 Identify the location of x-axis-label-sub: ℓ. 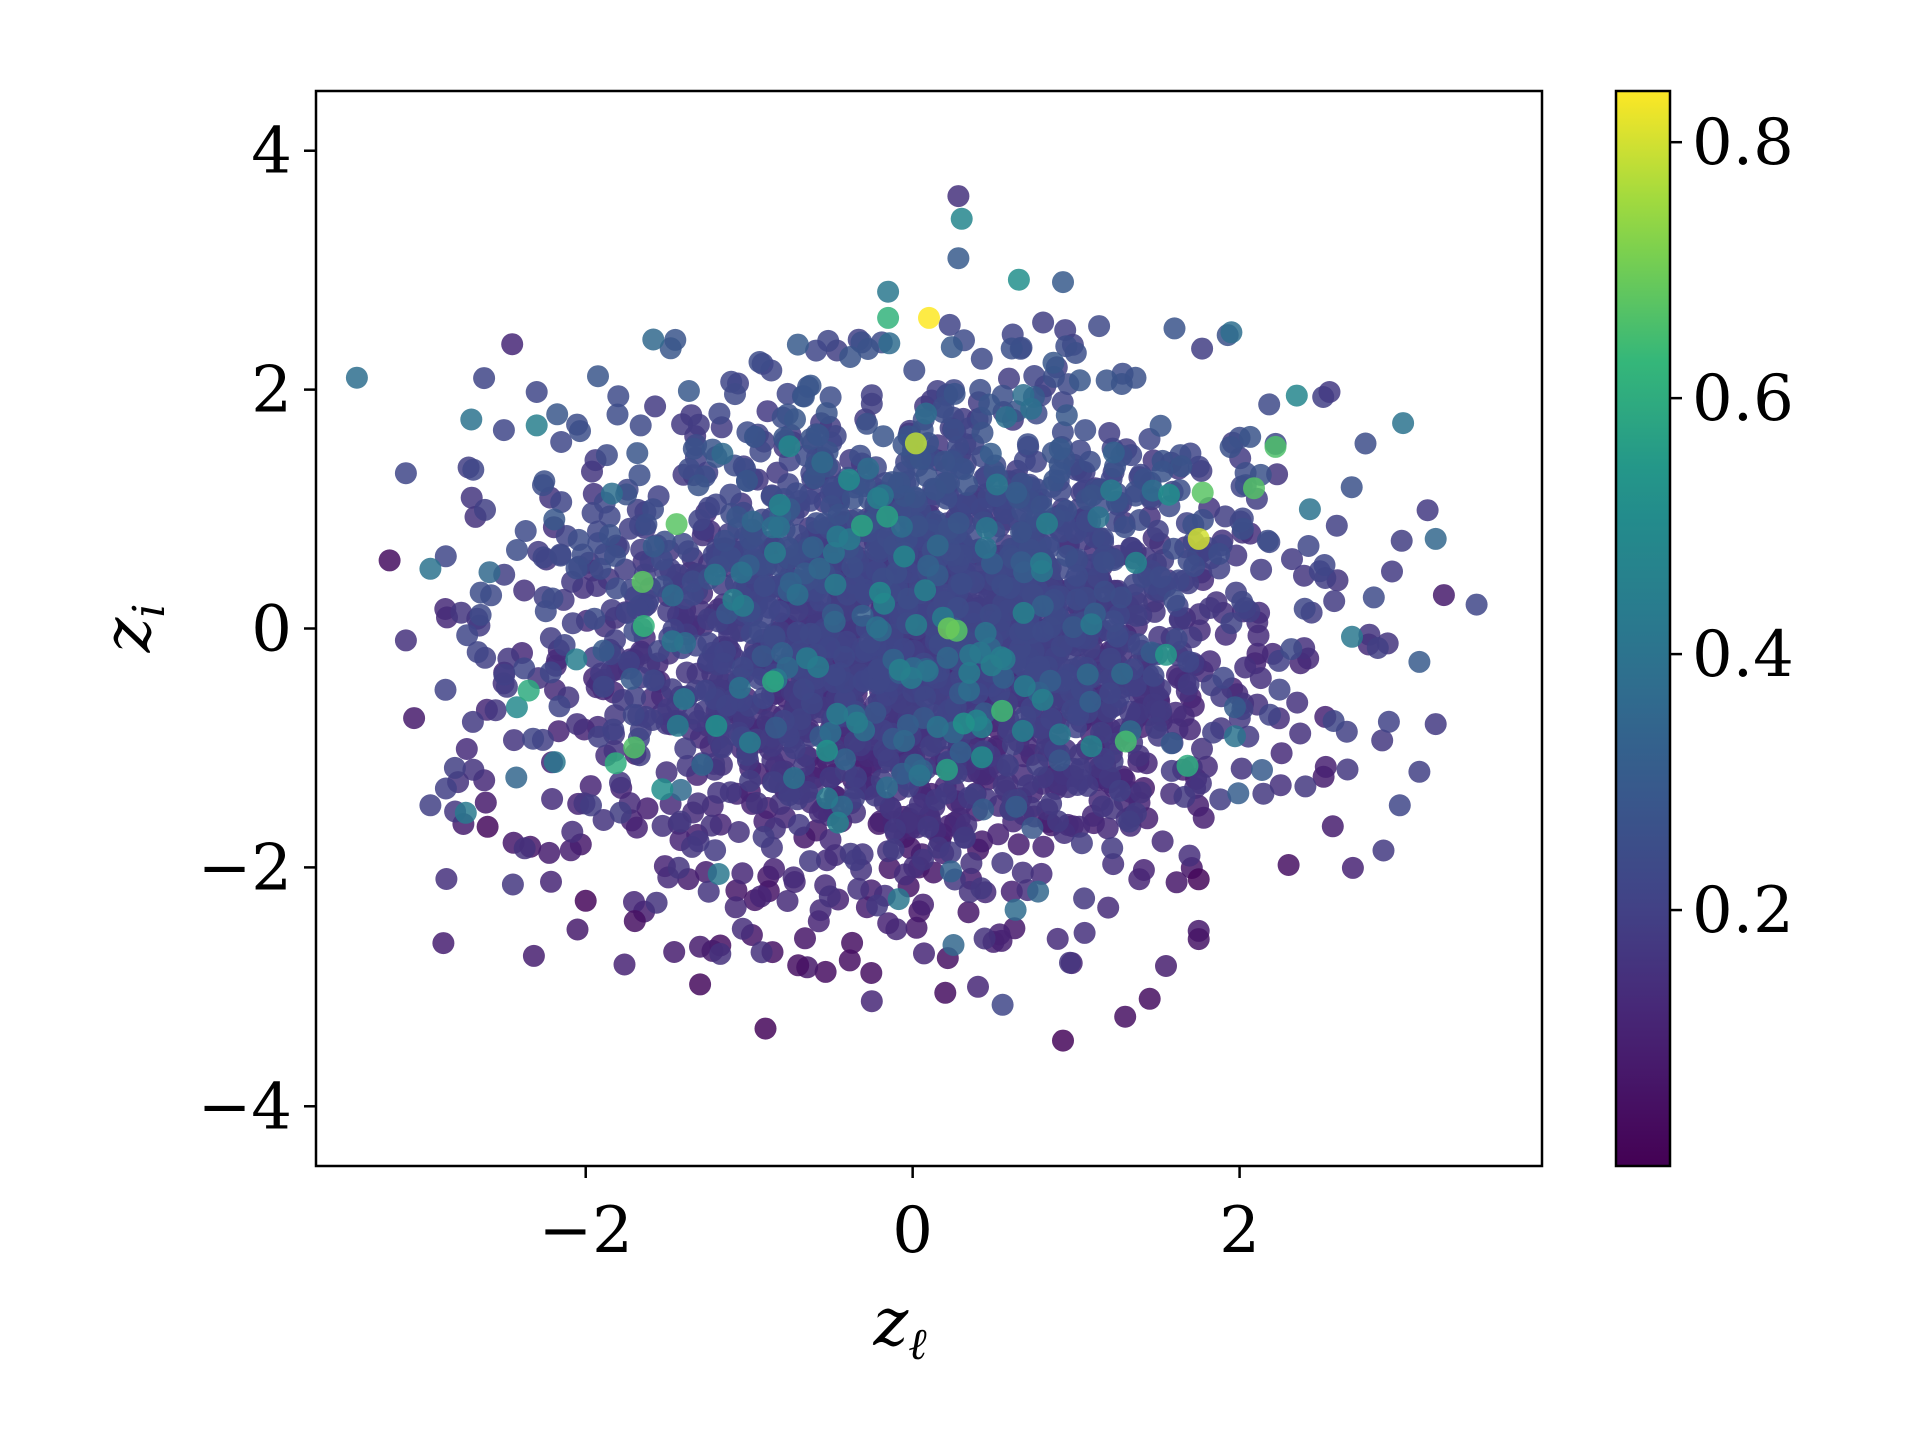
(917, 1344).